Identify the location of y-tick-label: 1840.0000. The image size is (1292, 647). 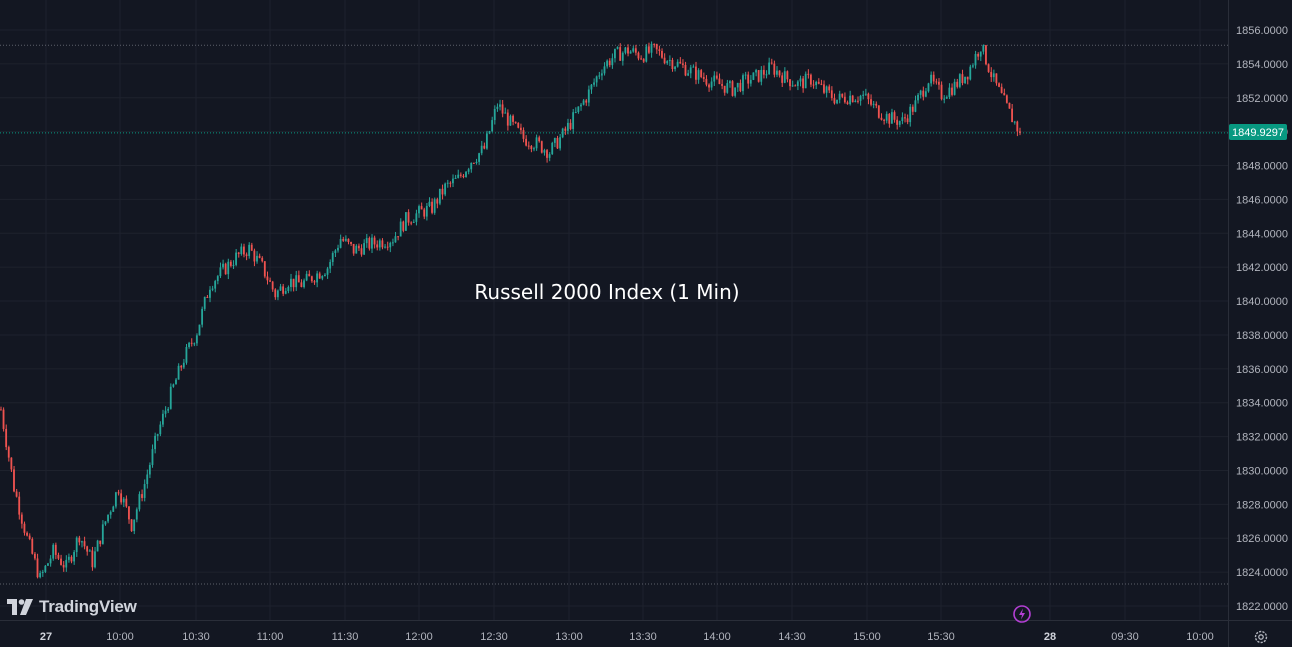
(1262, 302).